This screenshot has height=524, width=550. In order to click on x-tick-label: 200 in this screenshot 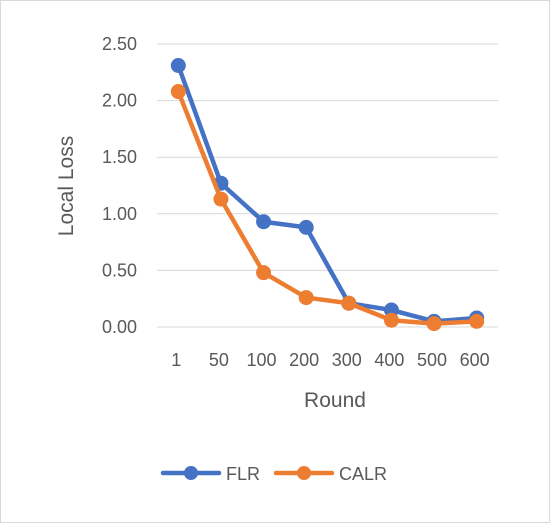, I will do `click(304, 360)`.